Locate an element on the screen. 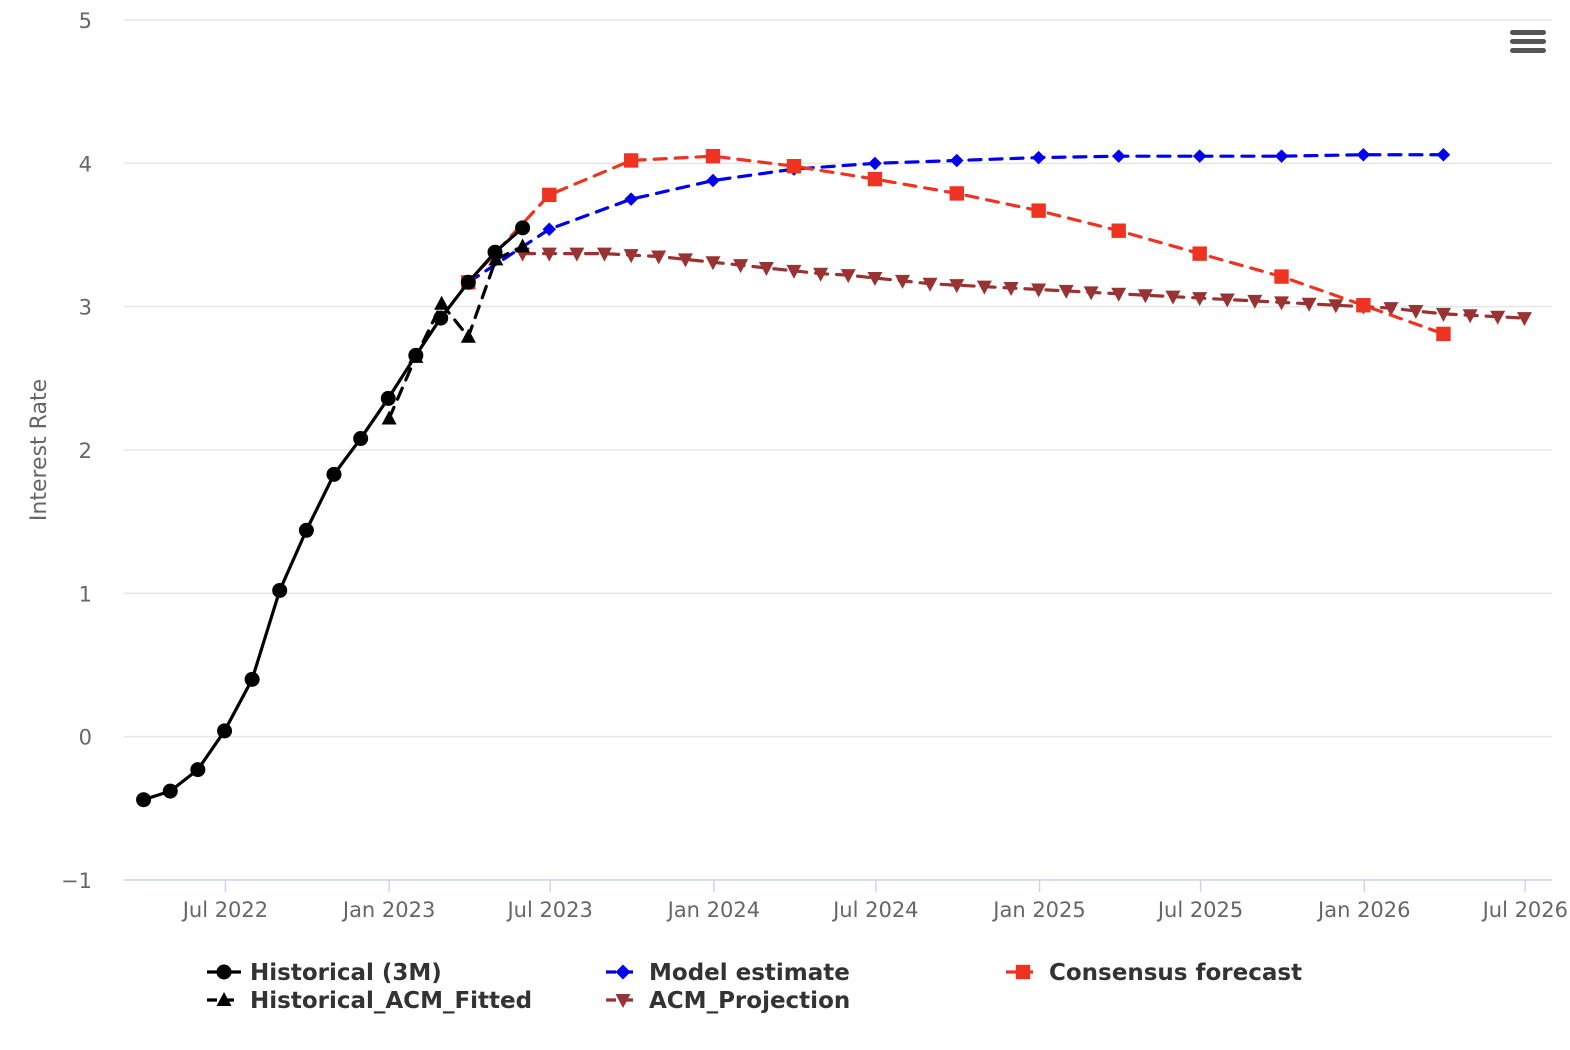 The image size is (1570, 1050). y-tick-label: 2 is located at coordinates (85, 451).